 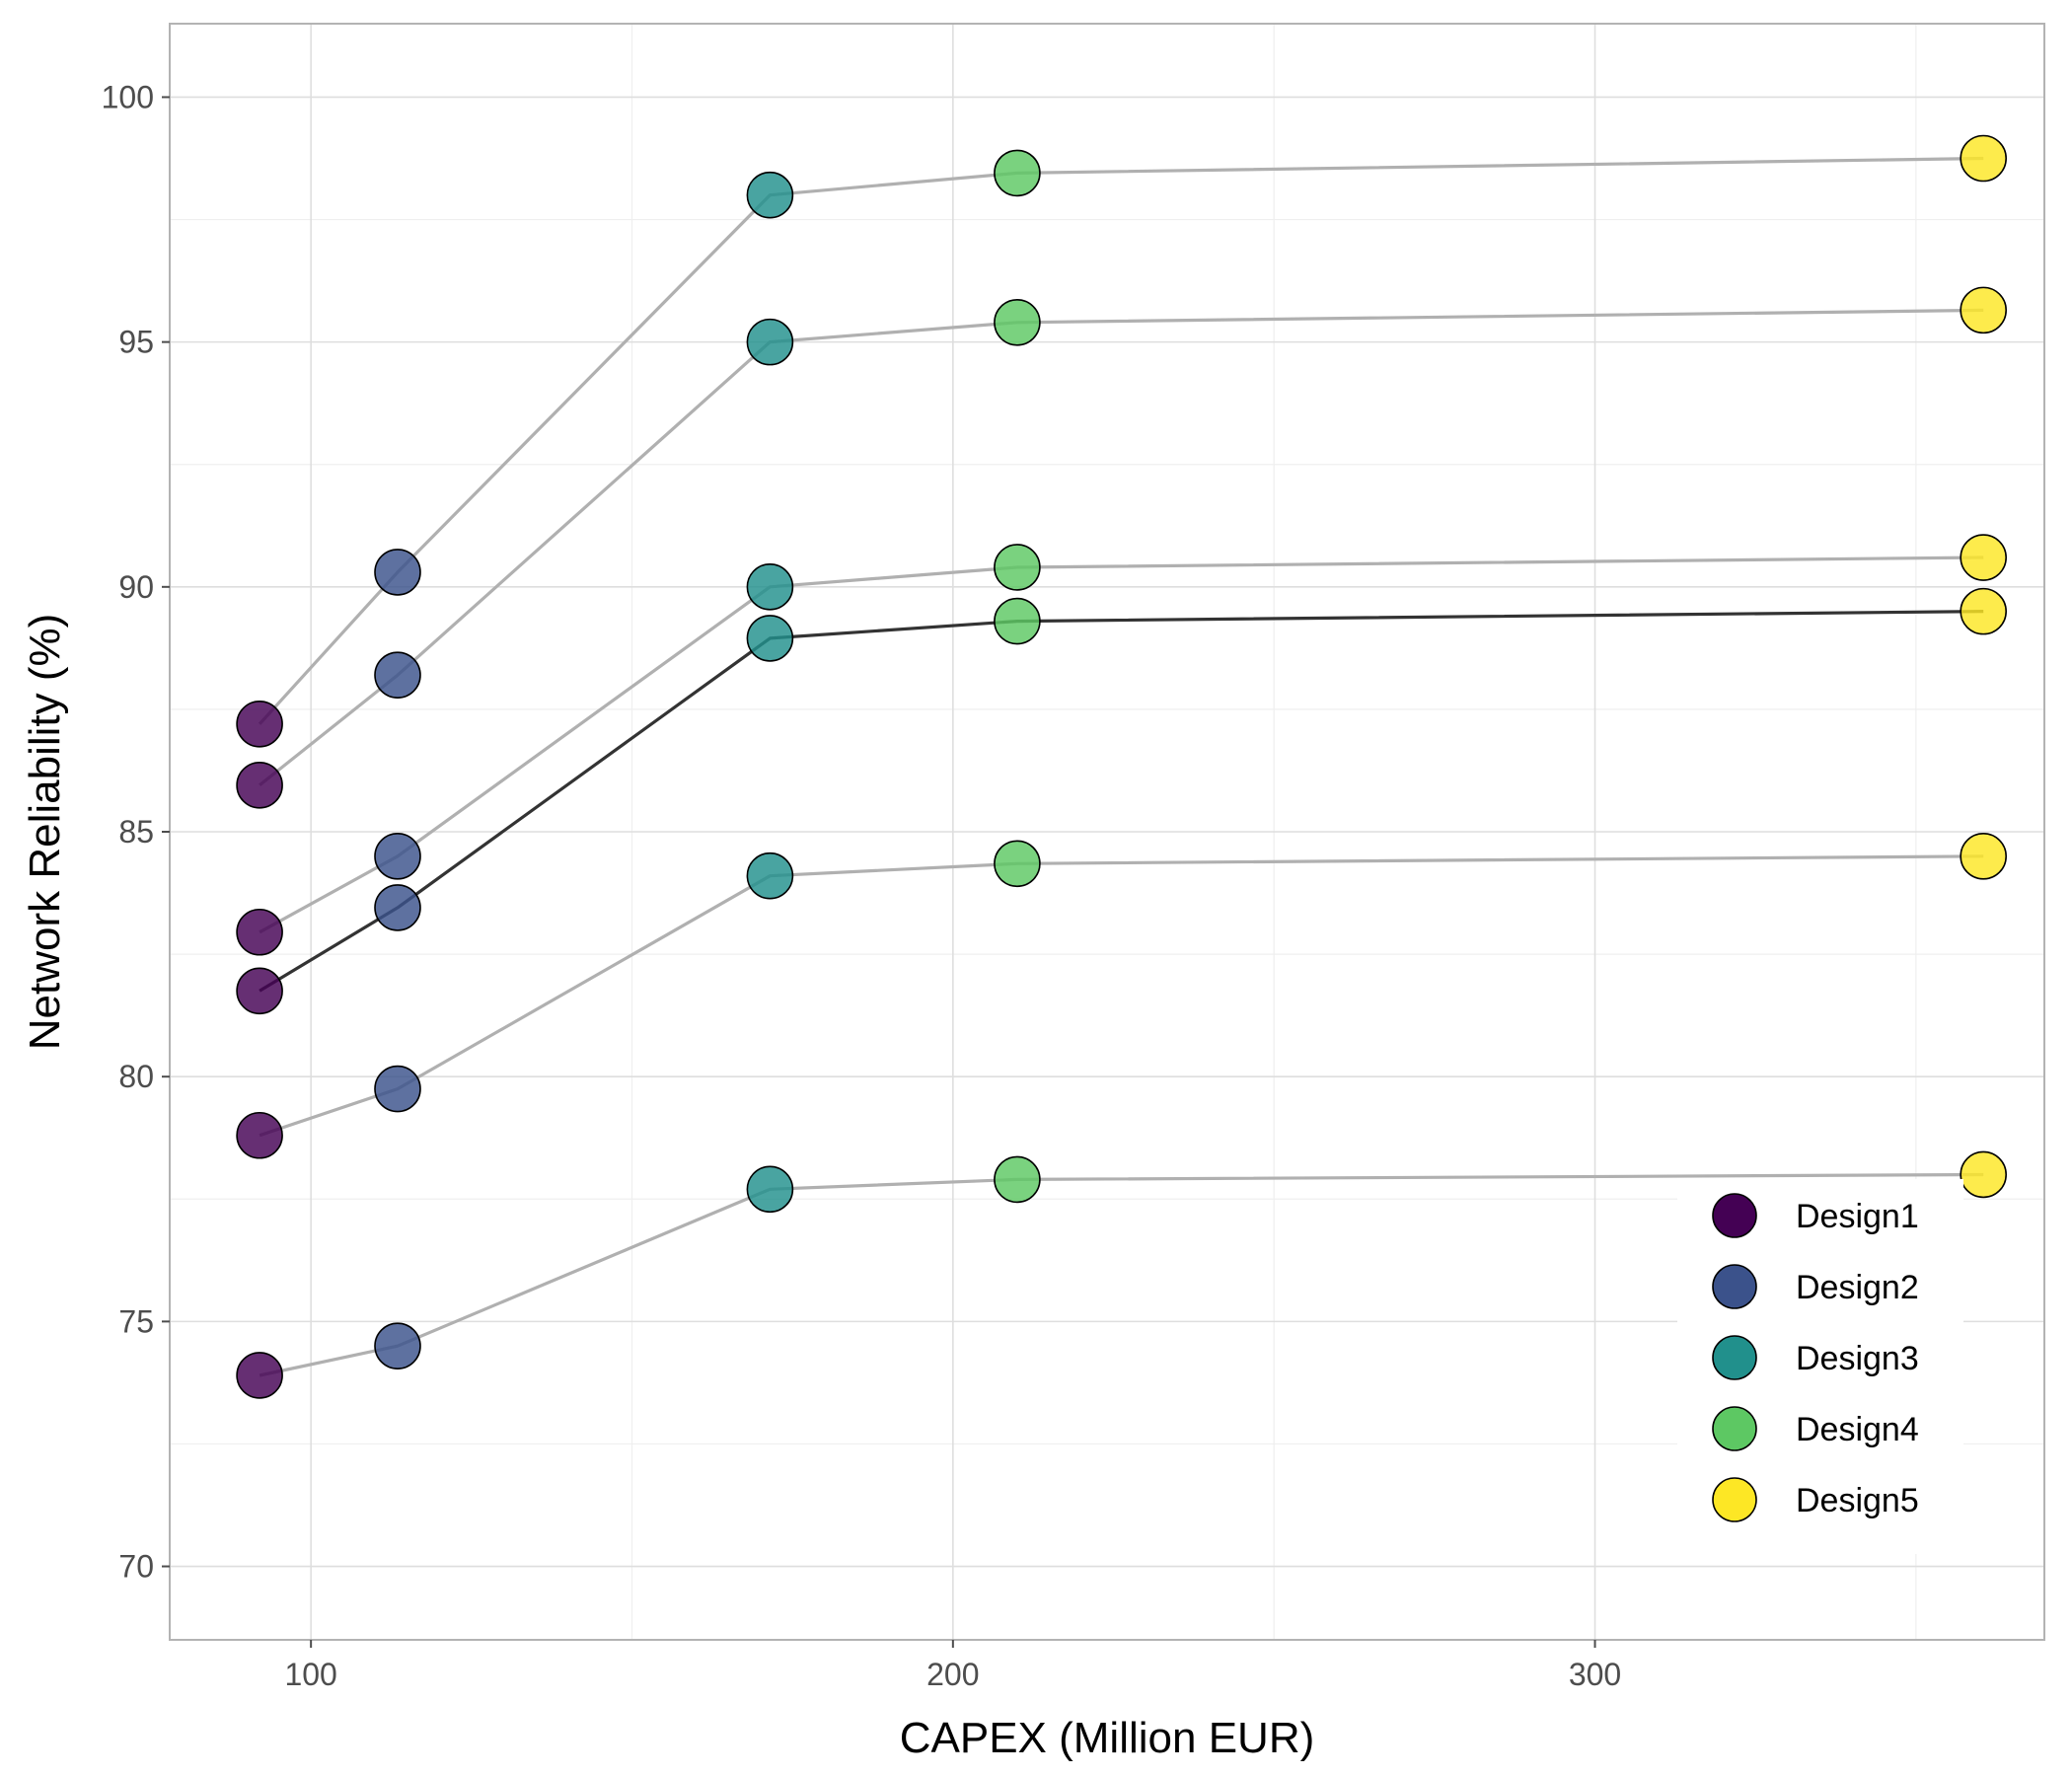 I want to click on y-tick-label: 100, so click(x=128, y=97).